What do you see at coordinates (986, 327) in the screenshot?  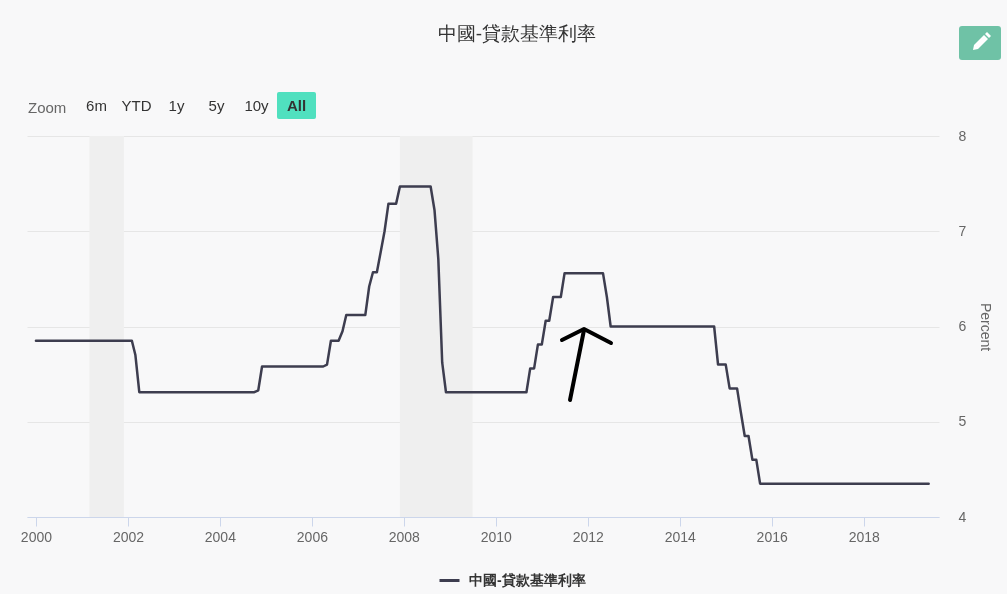 I see `y-axis-title: Percent` at bounding box center [986, 327].